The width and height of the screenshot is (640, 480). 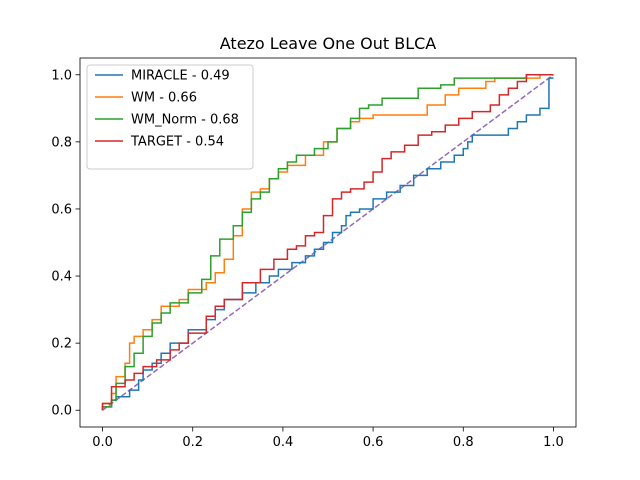 What do you see at coordinates (61, 277) in the screenshot?
I see `y-tick-label: 0.4` at bounding box center [61, 277].